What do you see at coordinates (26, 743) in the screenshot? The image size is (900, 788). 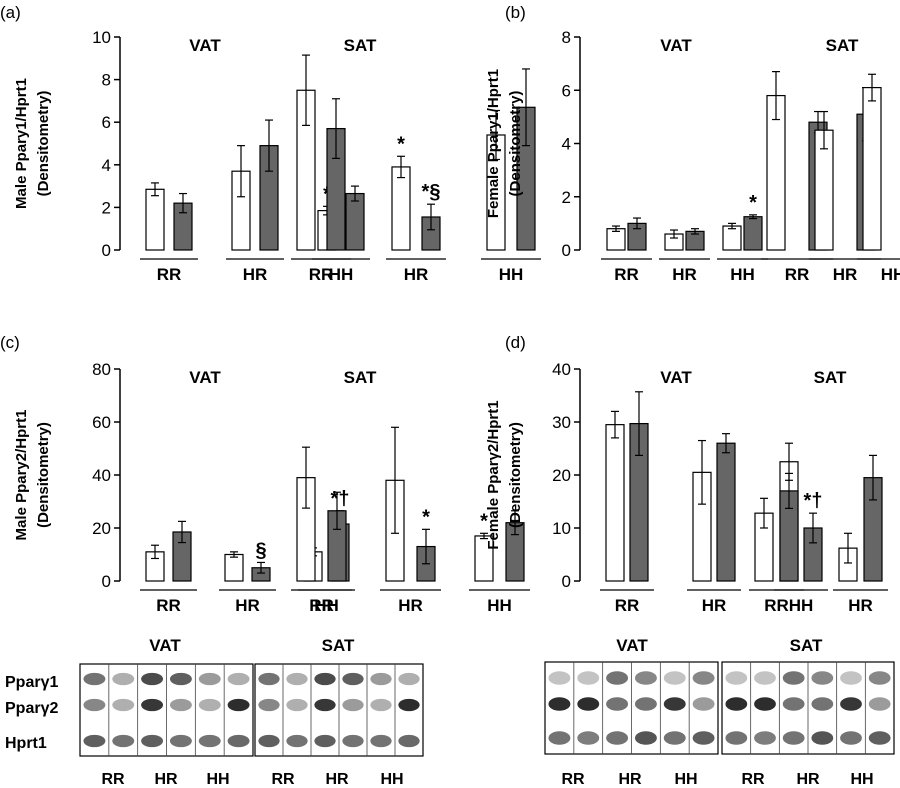 I see `blot-row-label: Hprt1` at bounding box center [26, 743].